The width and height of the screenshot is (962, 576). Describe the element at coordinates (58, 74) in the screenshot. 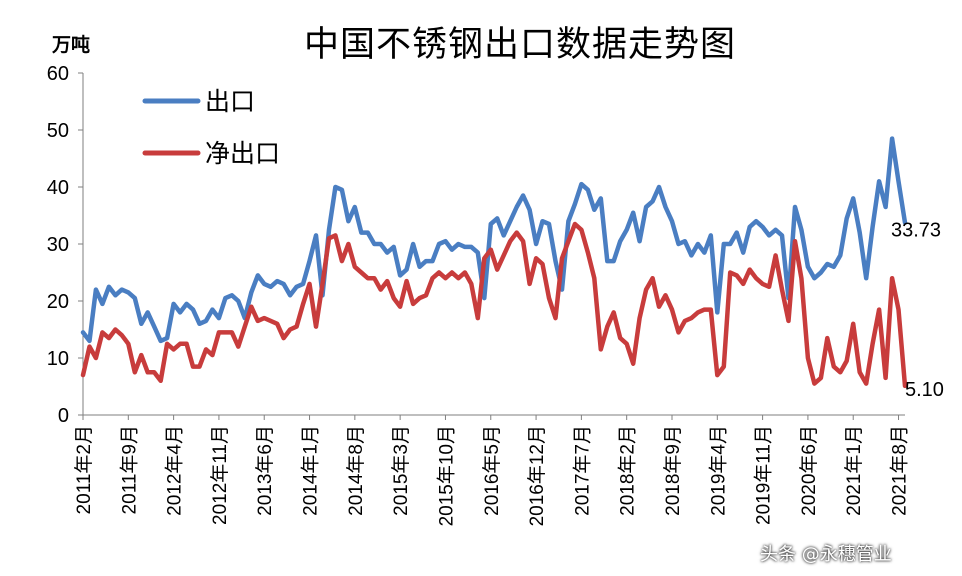

I see `y-tick-label: 60` at that location.